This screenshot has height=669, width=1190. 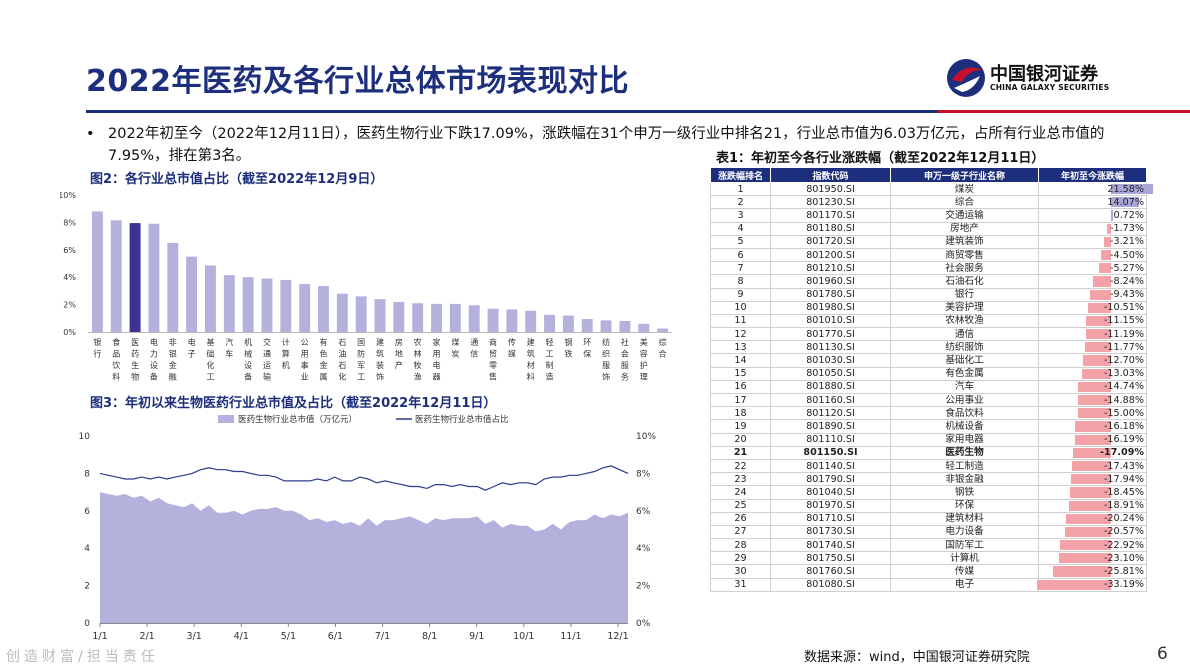 I want to click on title-rule, so click(x=512, y=111).